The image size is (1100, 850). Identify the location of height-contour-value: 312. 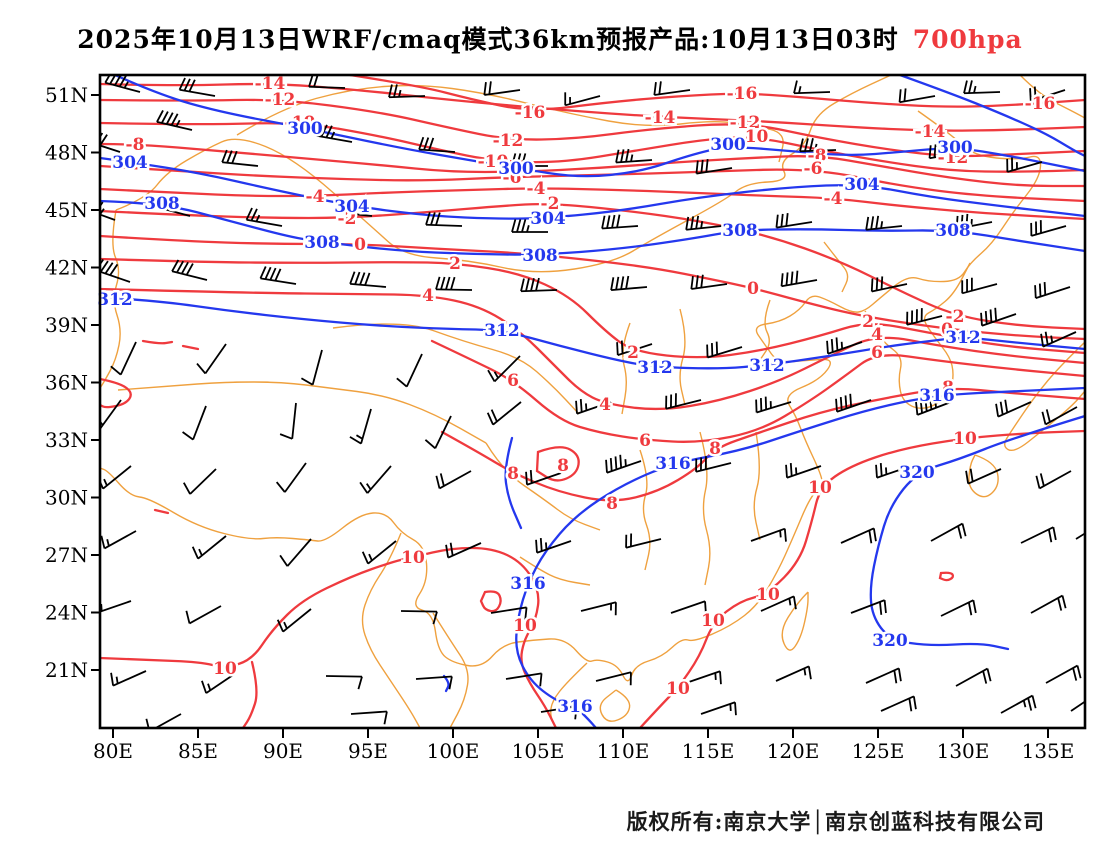
(115, 300).